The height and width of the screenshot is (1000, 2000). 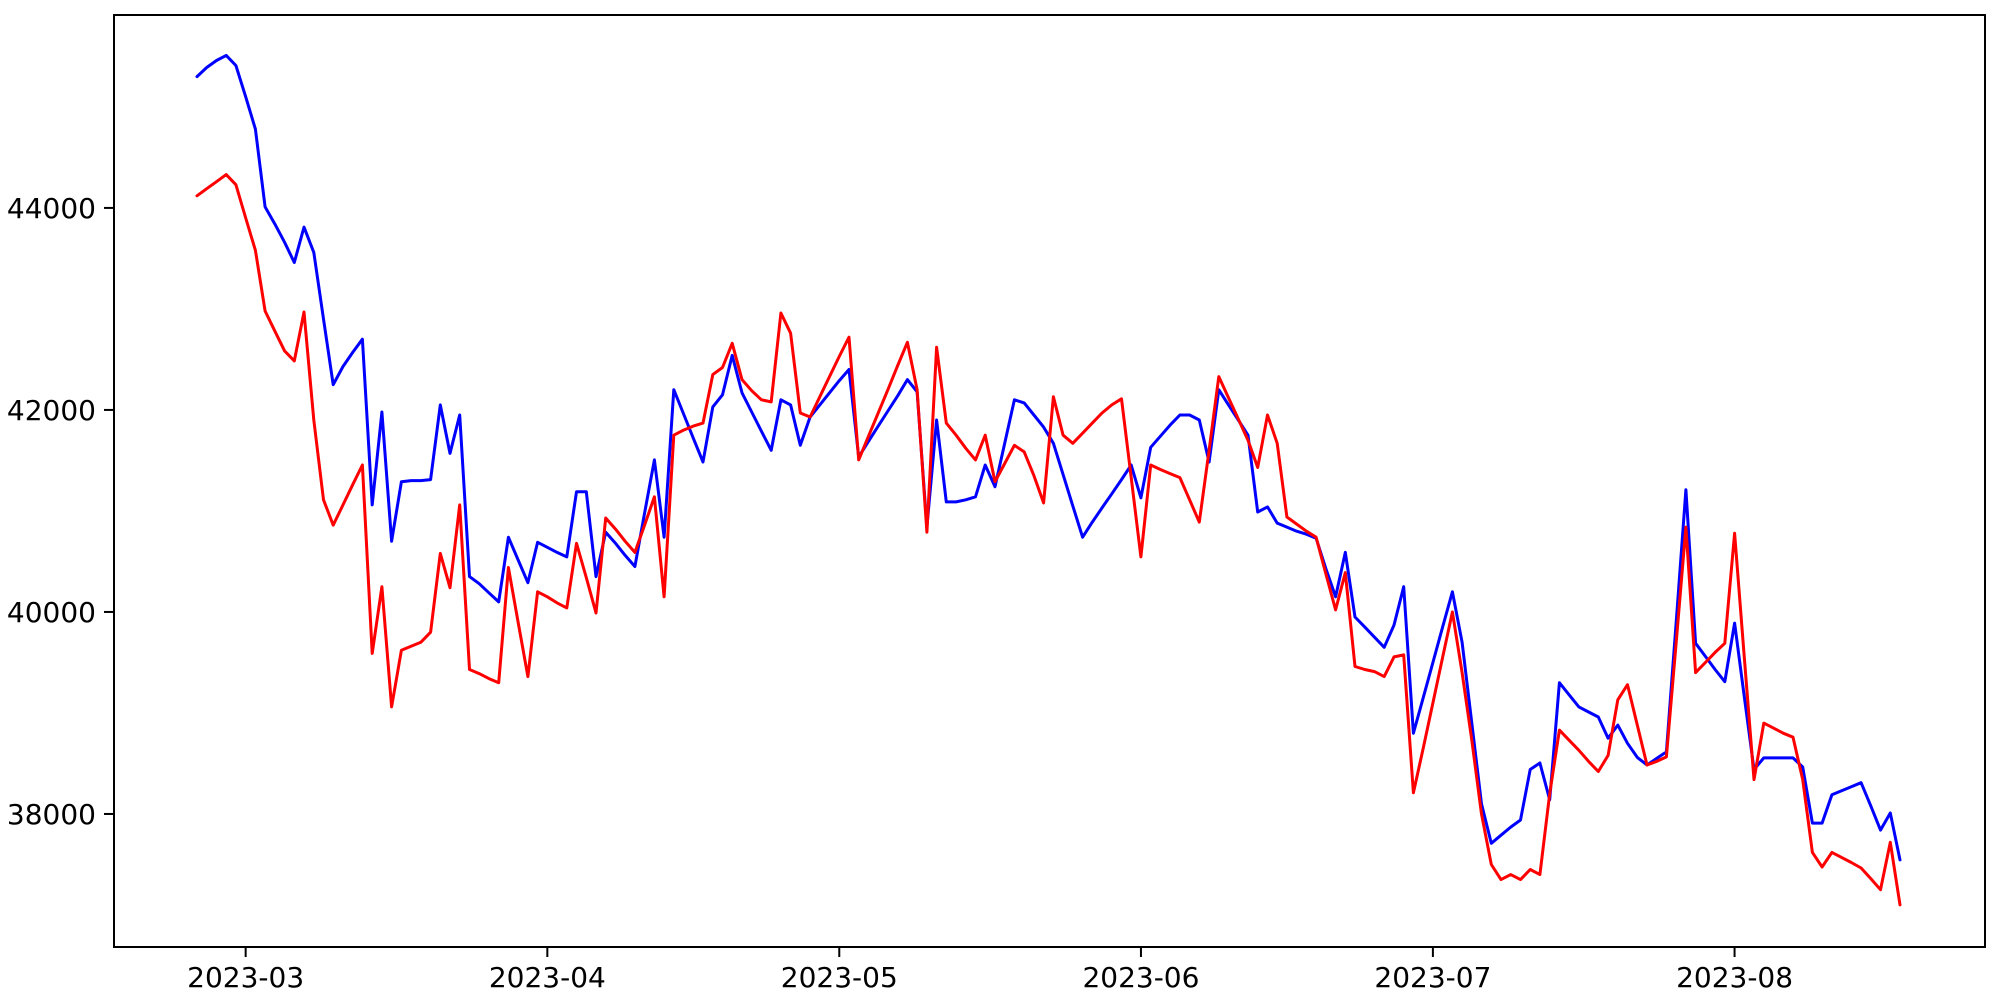 I want to click on x-tick-label: 2023-05, so click(x=839, y=977).